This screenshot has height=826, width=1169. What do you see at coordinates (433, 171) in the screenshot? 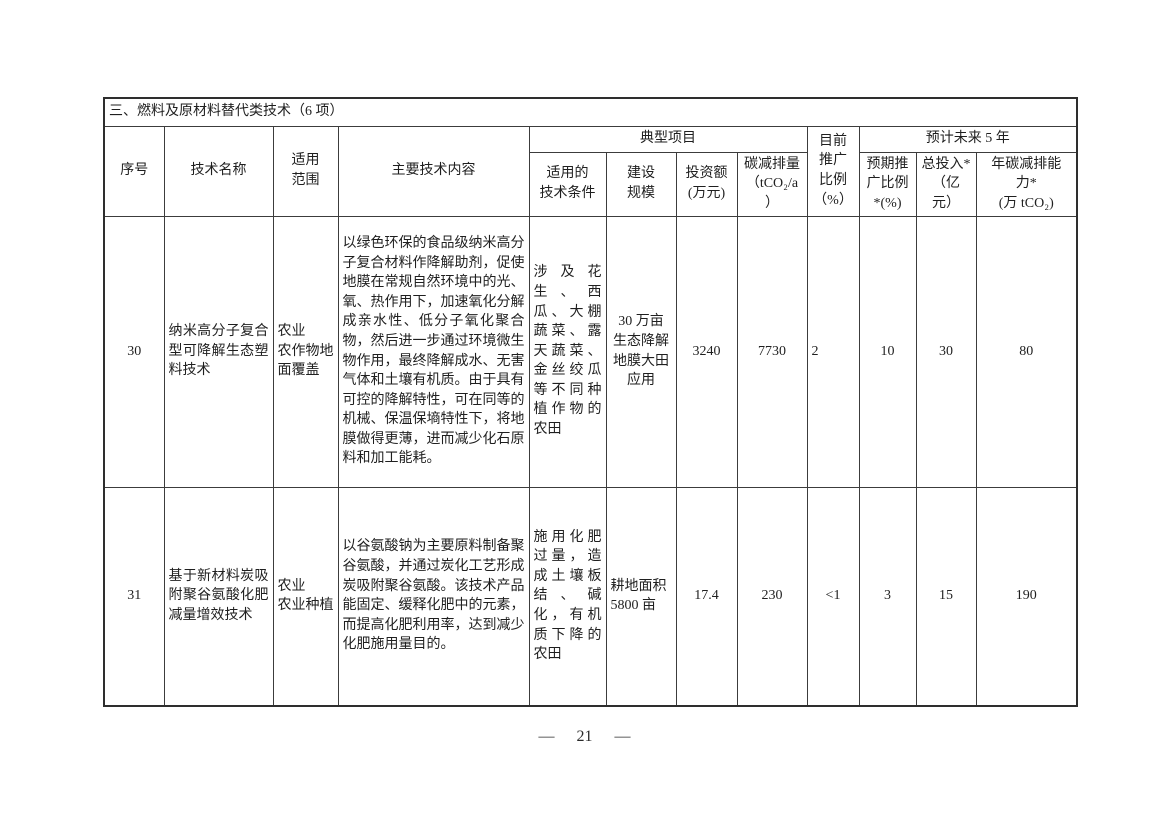
I see `col-header-content: 主要技术内容` at bounding box center [433, 171].